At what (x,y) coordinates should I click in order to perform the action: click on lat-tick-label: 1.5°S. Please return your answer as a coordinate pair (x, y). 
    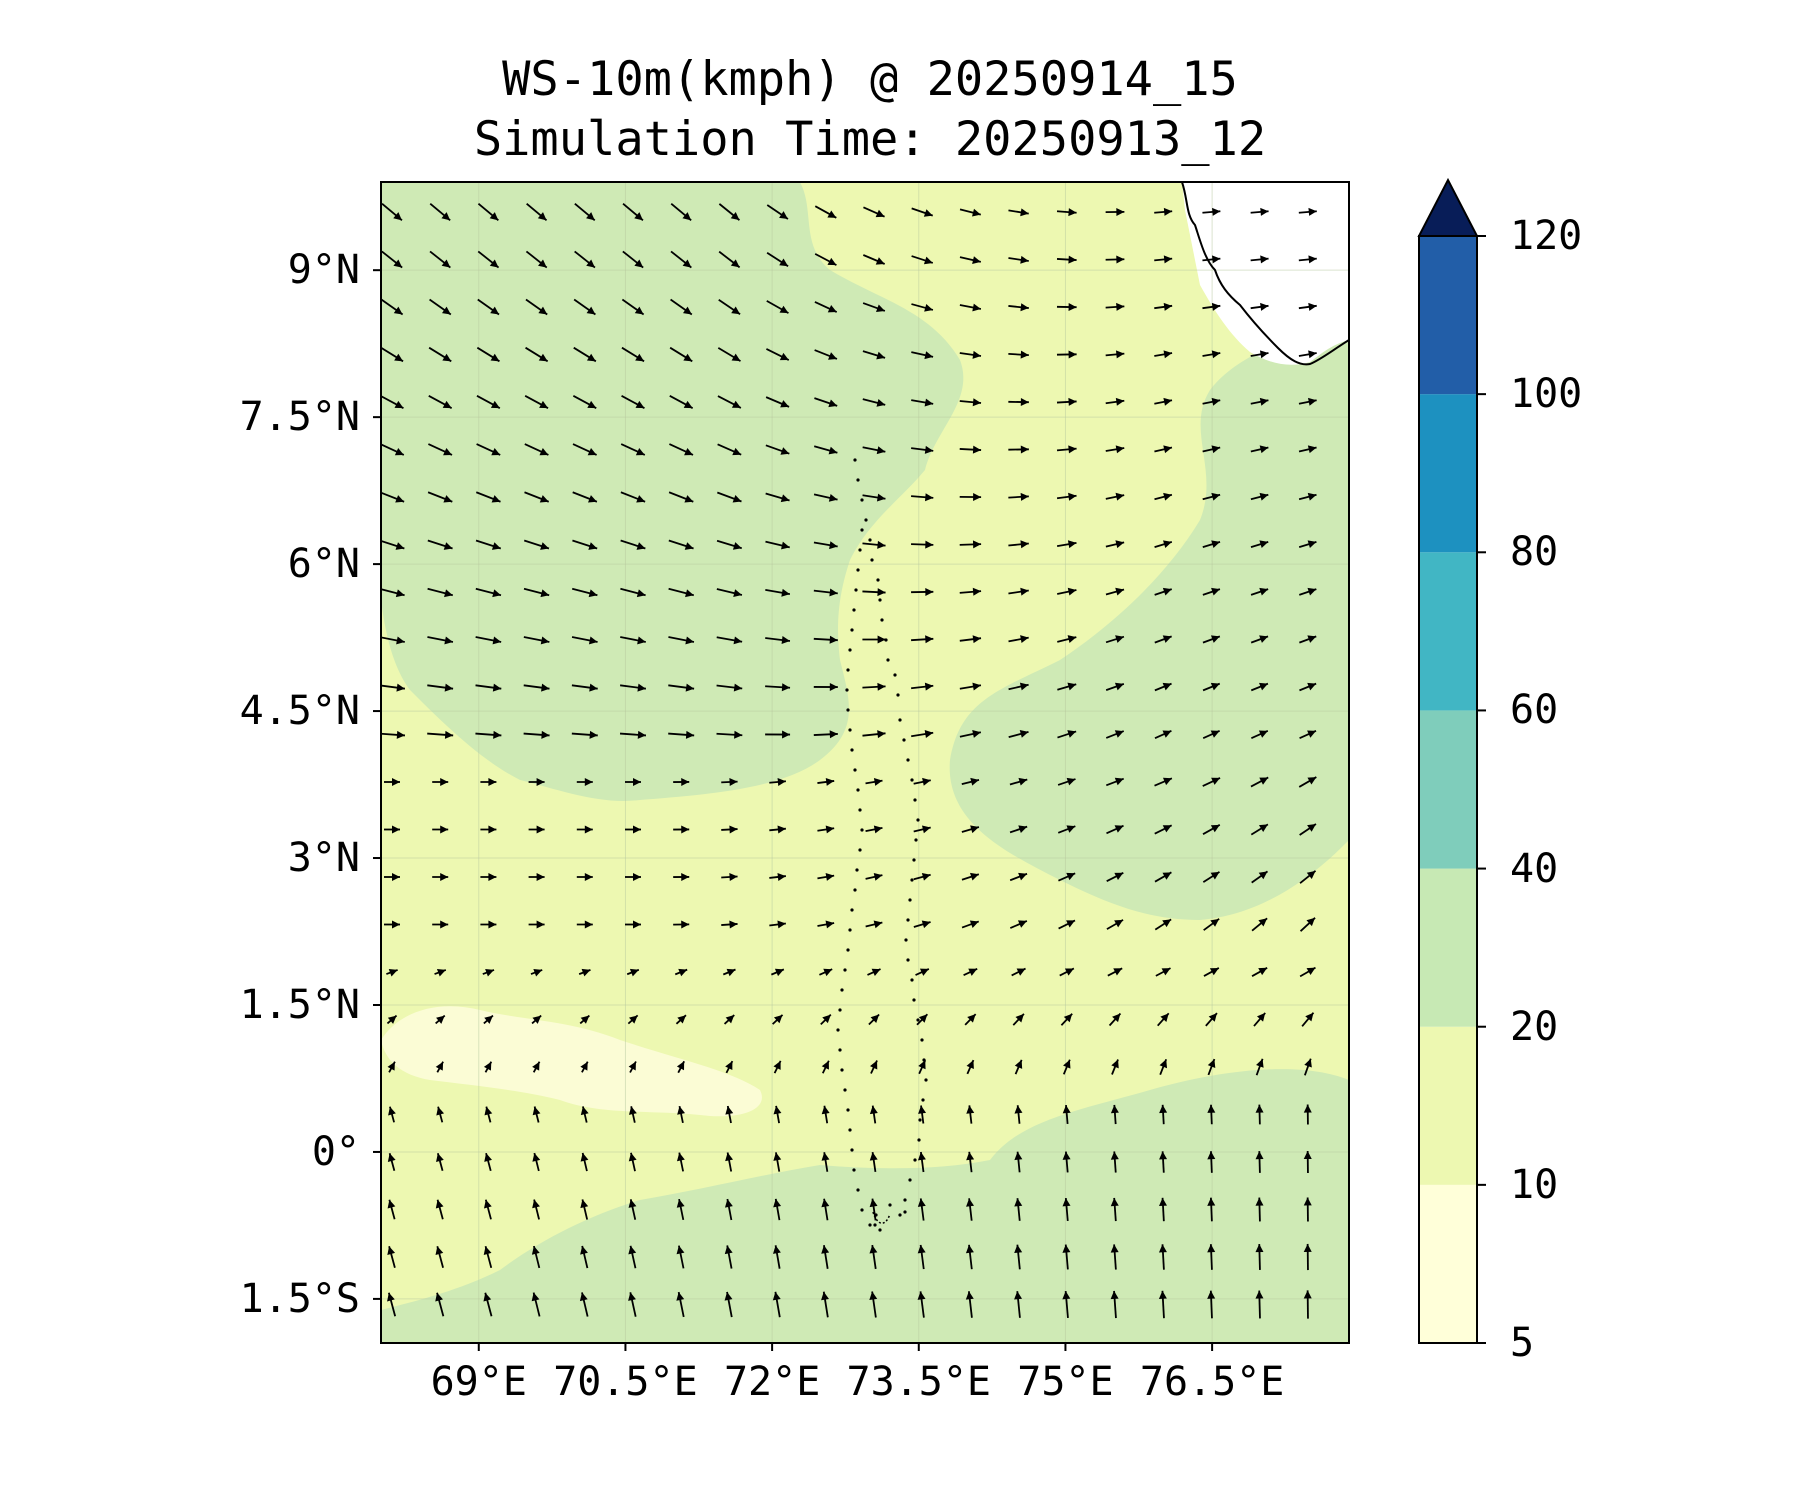
    Looking at the image, I should click on (299, 1298).